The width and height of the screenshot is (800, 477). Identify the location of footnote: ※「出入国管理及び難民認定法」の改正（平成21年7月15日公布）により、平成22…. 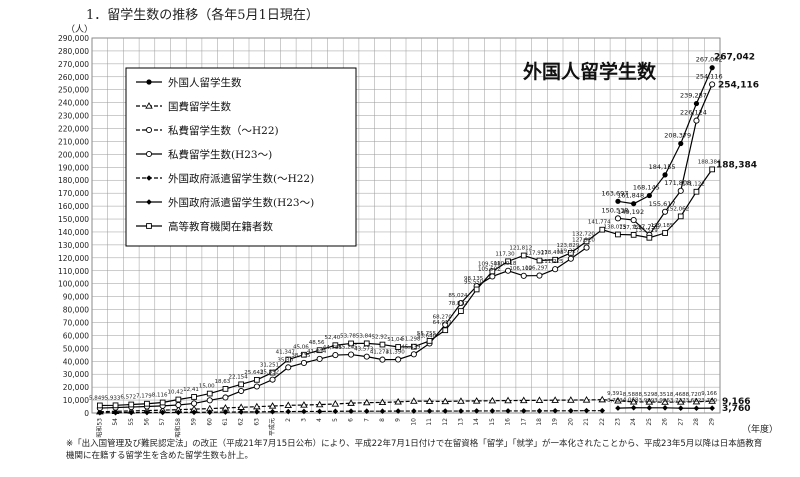
(414, 450).